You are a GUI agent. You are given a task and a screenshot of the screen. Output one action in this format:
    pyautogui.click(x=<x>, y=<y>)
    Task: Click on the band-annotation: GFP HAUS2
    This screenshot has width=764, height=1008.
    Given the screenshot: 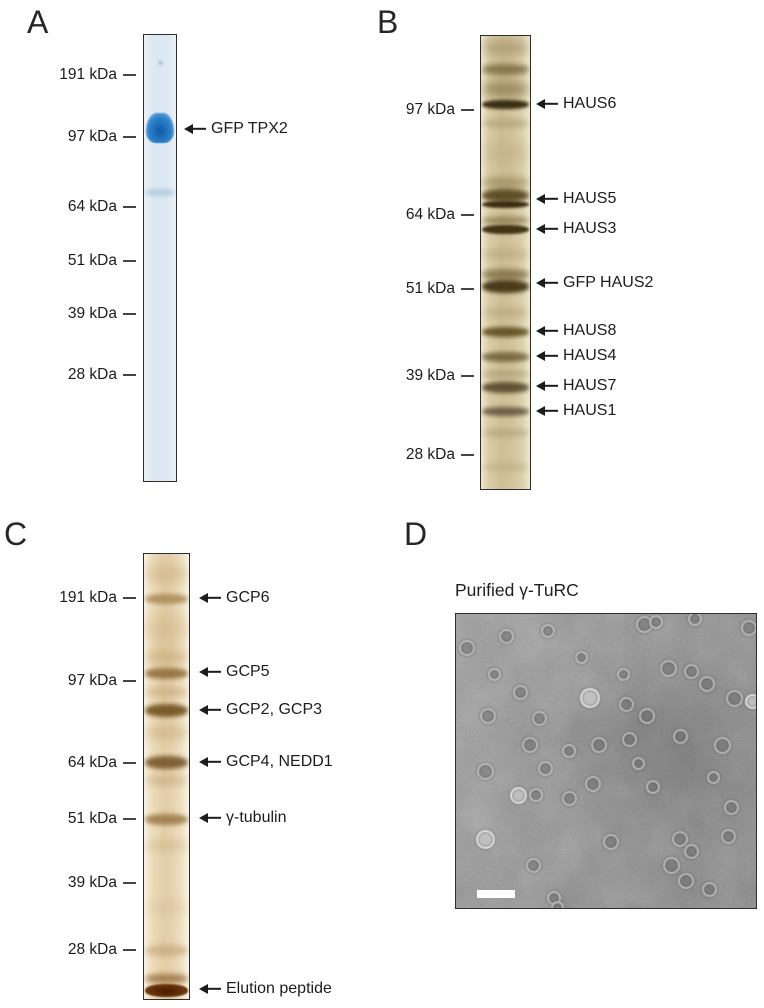 What is the action you would take?
    pyautogui.click(x=594, y=283)
    